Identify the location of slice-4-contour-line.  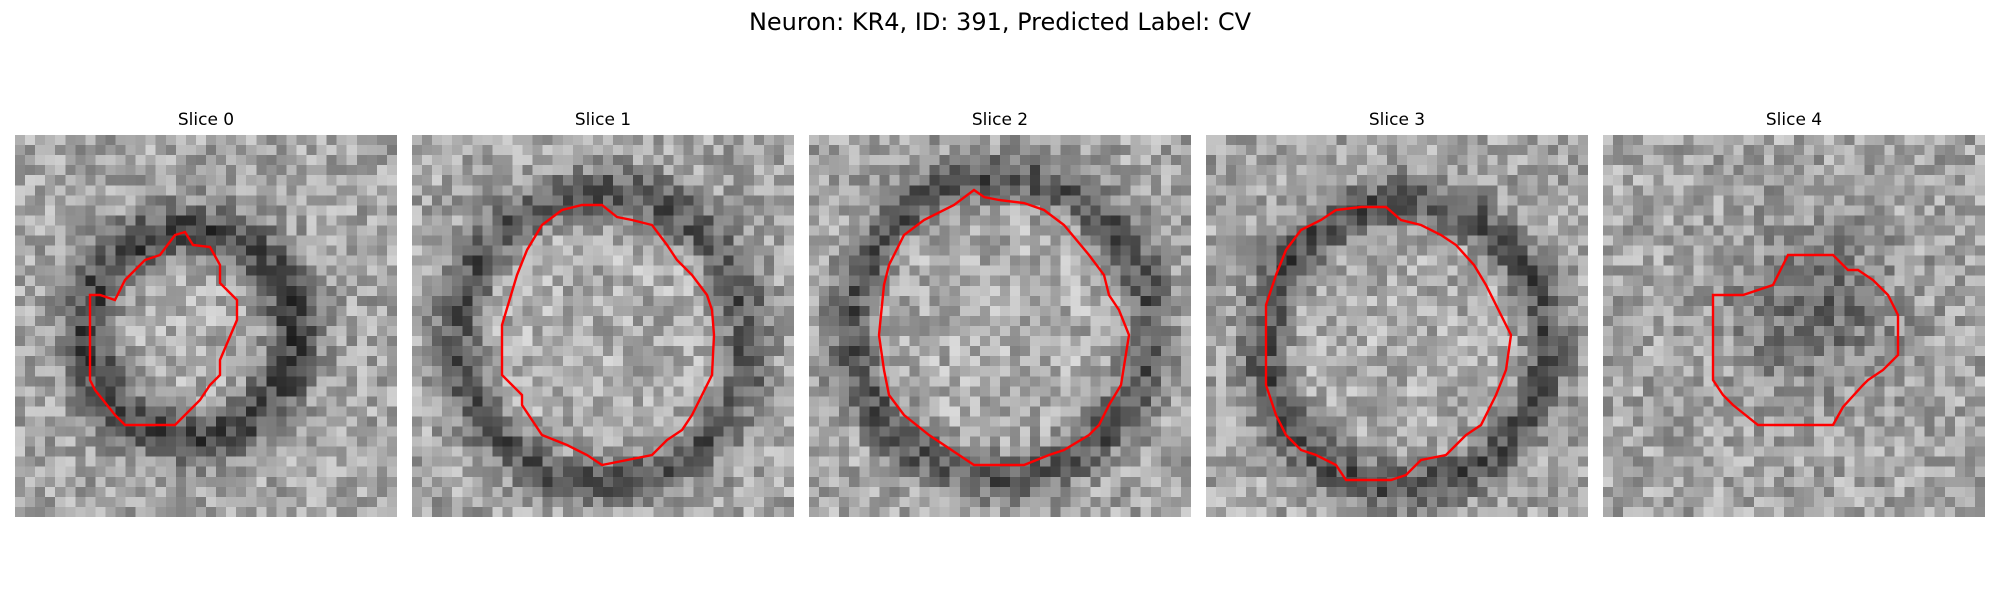
(1805, 340).